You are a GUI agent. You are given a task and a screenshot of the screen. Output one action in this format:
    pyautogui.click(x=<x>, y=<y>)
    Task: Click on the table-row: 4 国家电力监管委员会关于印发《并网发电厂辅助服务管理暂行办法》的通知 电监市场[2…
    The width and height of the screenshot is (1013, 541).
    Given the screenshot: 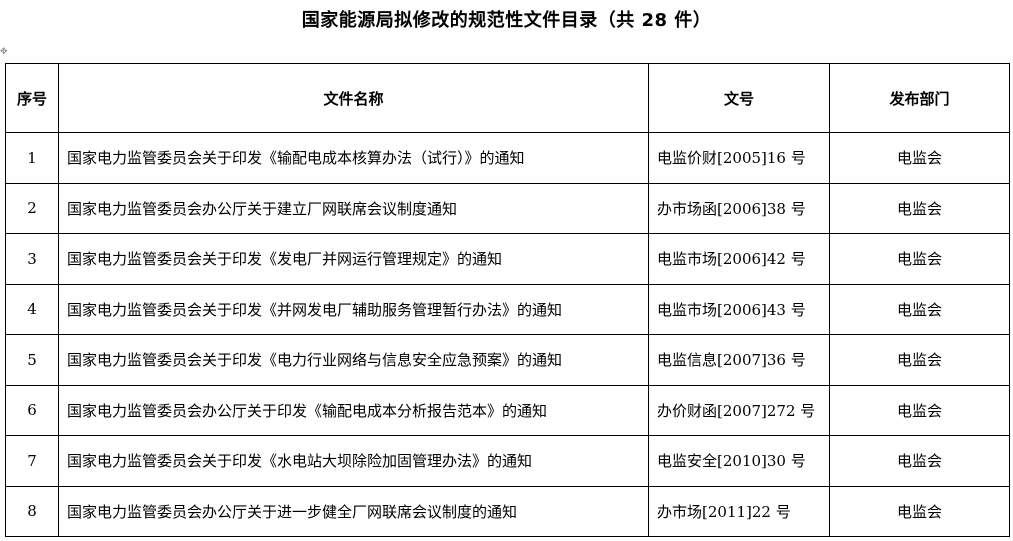 What is the action you would take?
    pyautogui.click(x=507, y=309)
    